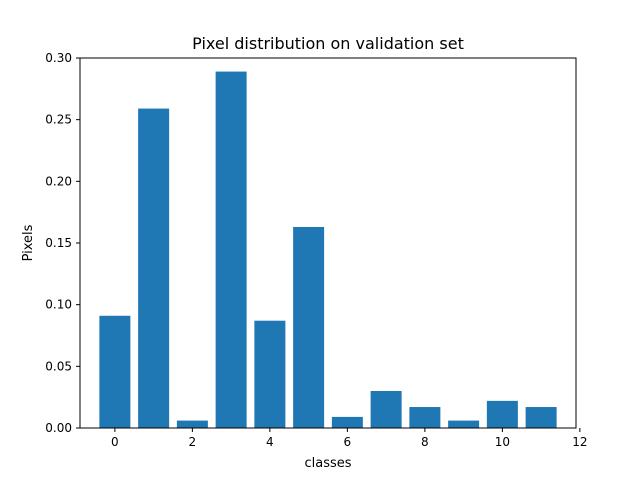 Image resolution: width=640 pixels, height=480 pixels. What do you see at coordinates (327, 463) in the screenshot?
I see `x-axis-label: classes` at bounding box center [327, 463].